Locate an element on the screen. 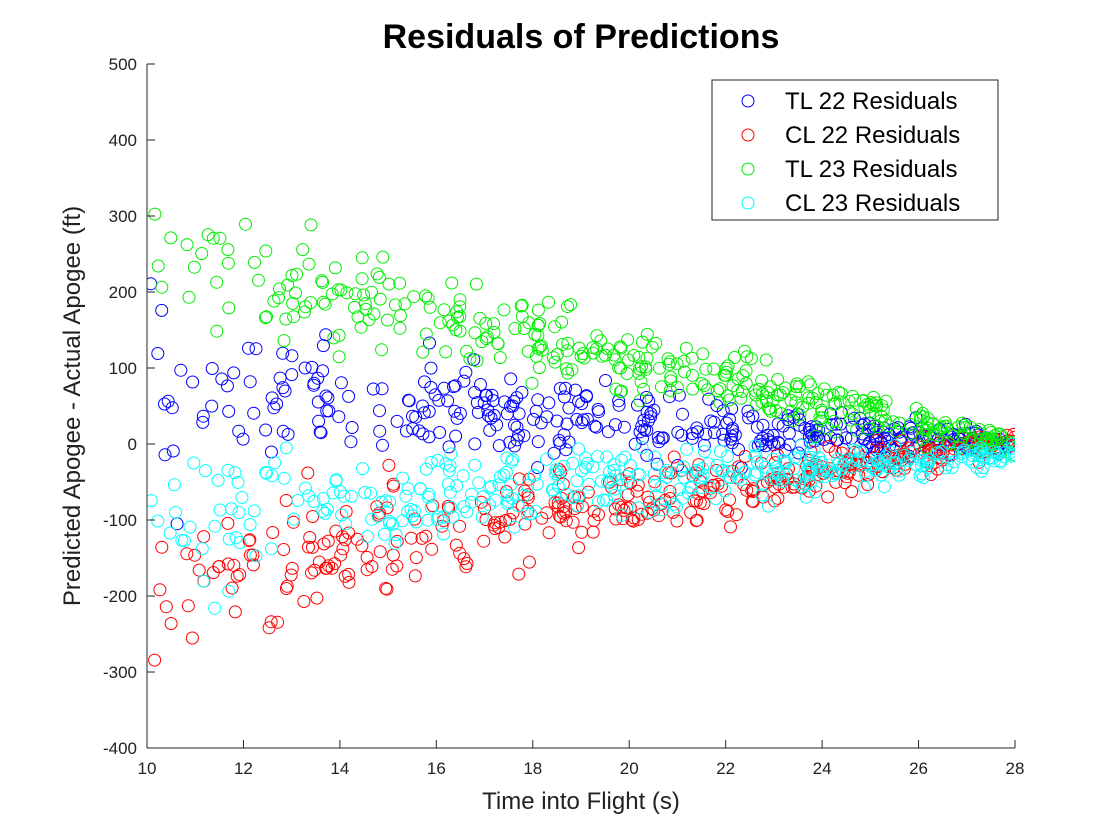 Image resolution: width=1120 pixels, height=840 pixels. x-tick-label: 14 is located at coordinates (339, 768).